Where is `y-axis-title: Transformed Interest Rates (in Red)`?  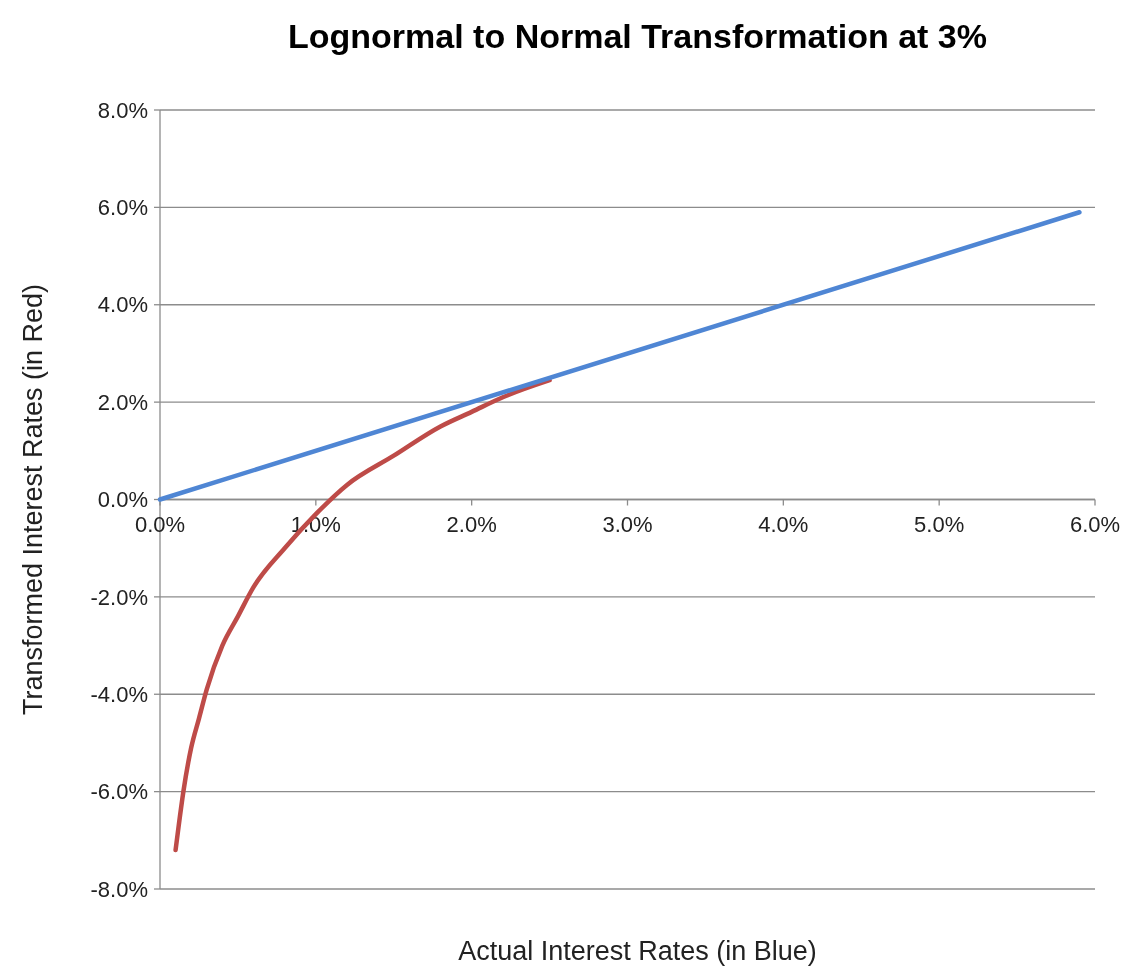
y-axis-title: Transformed Interest Rates (in Red) is located at coordinates (33, 499).